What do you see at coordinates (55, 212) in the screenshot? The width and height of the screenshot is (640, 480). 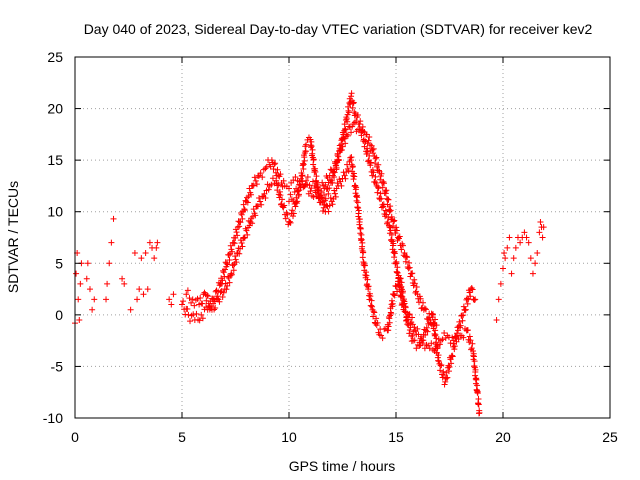 I see `y-tick-label: 10` at bounding box center [55, 212].